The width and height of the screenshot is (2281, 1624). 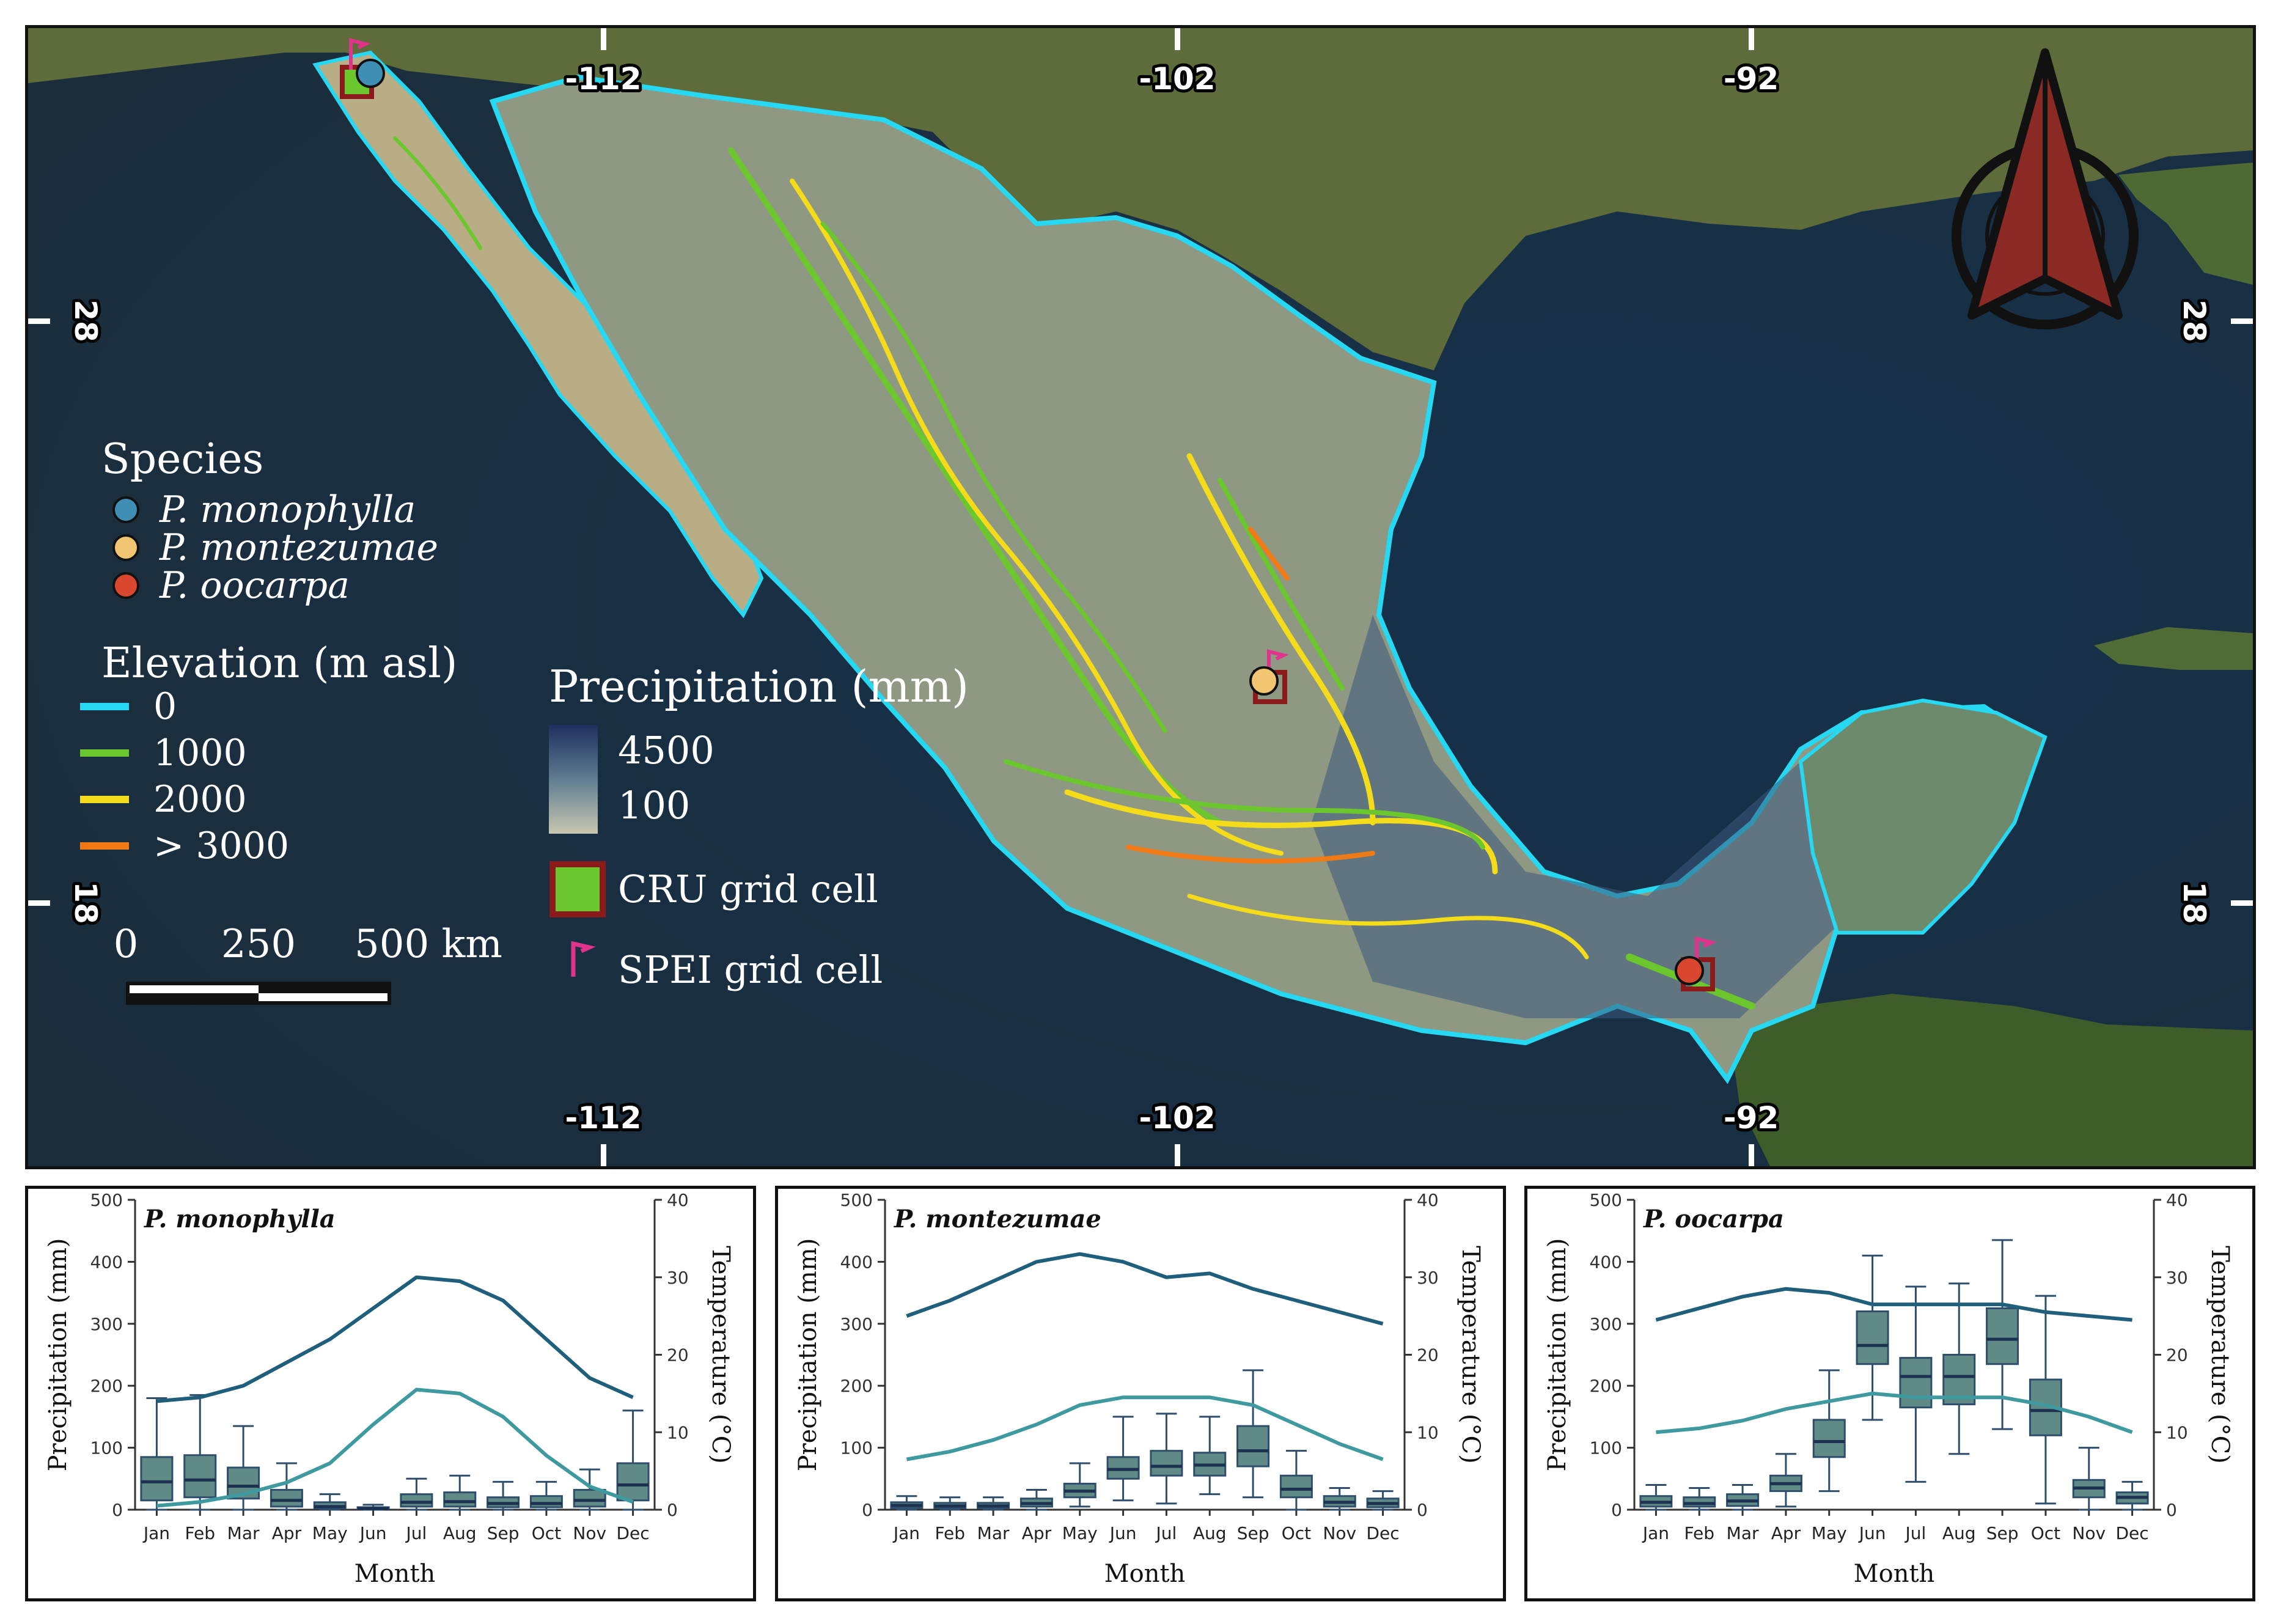 What do you see at coordinates (2194, 320) in the screenshot?
I see `coord-right-1: 28` at bounding box center [2194, 320].